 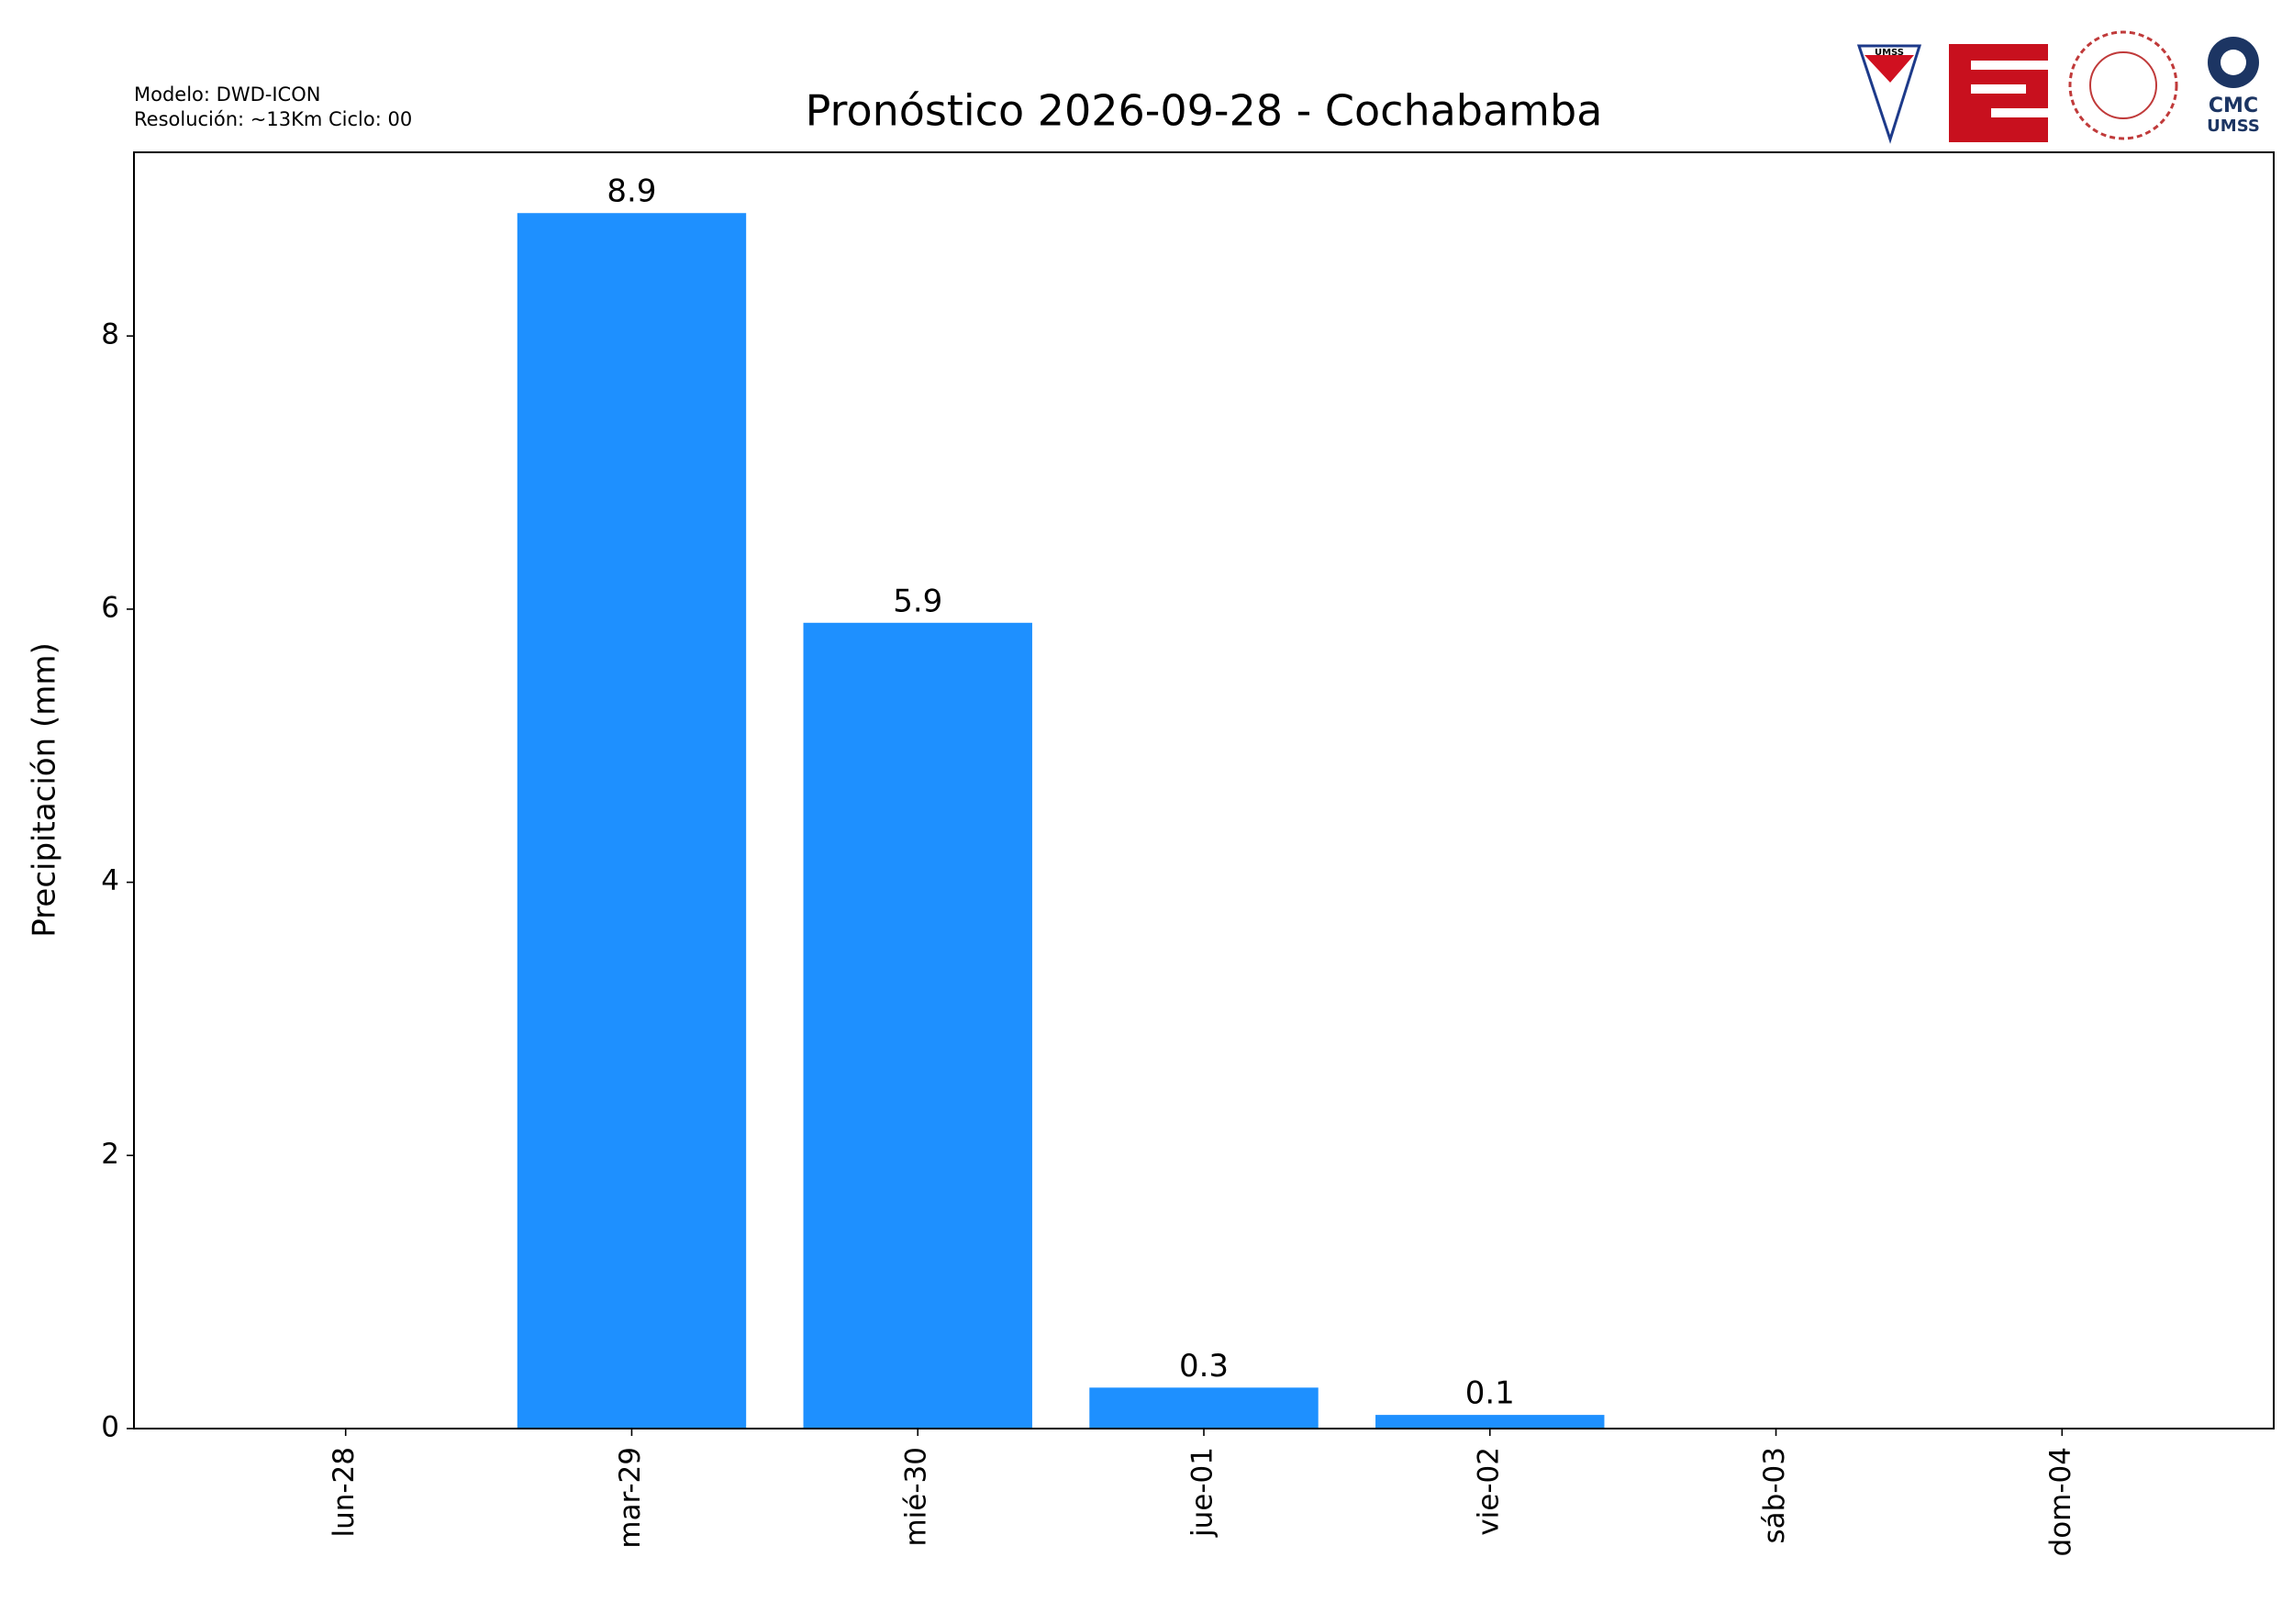 I want to click on x-tick-label: lun-28, so click(x=344, y=1492).